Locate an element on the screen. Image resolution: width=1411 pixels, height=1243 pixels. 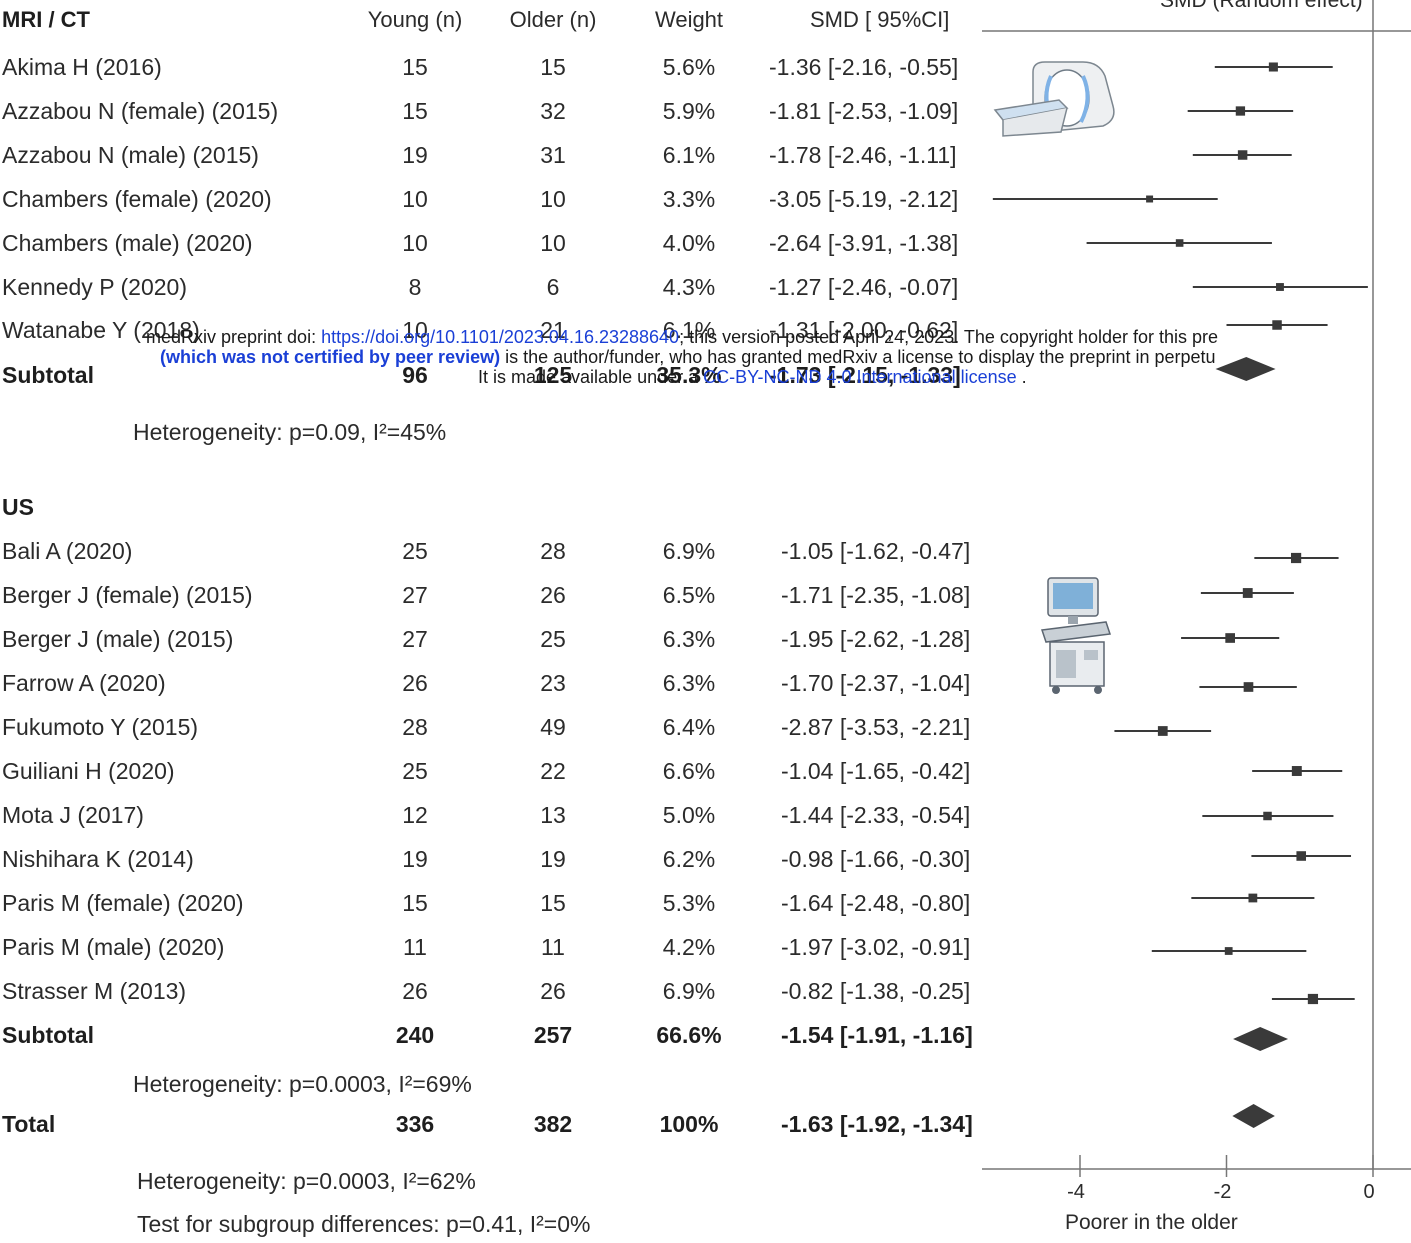
smd-ci: -1.95 [-2.62, -1.28] is located at coordinates (876, 639).